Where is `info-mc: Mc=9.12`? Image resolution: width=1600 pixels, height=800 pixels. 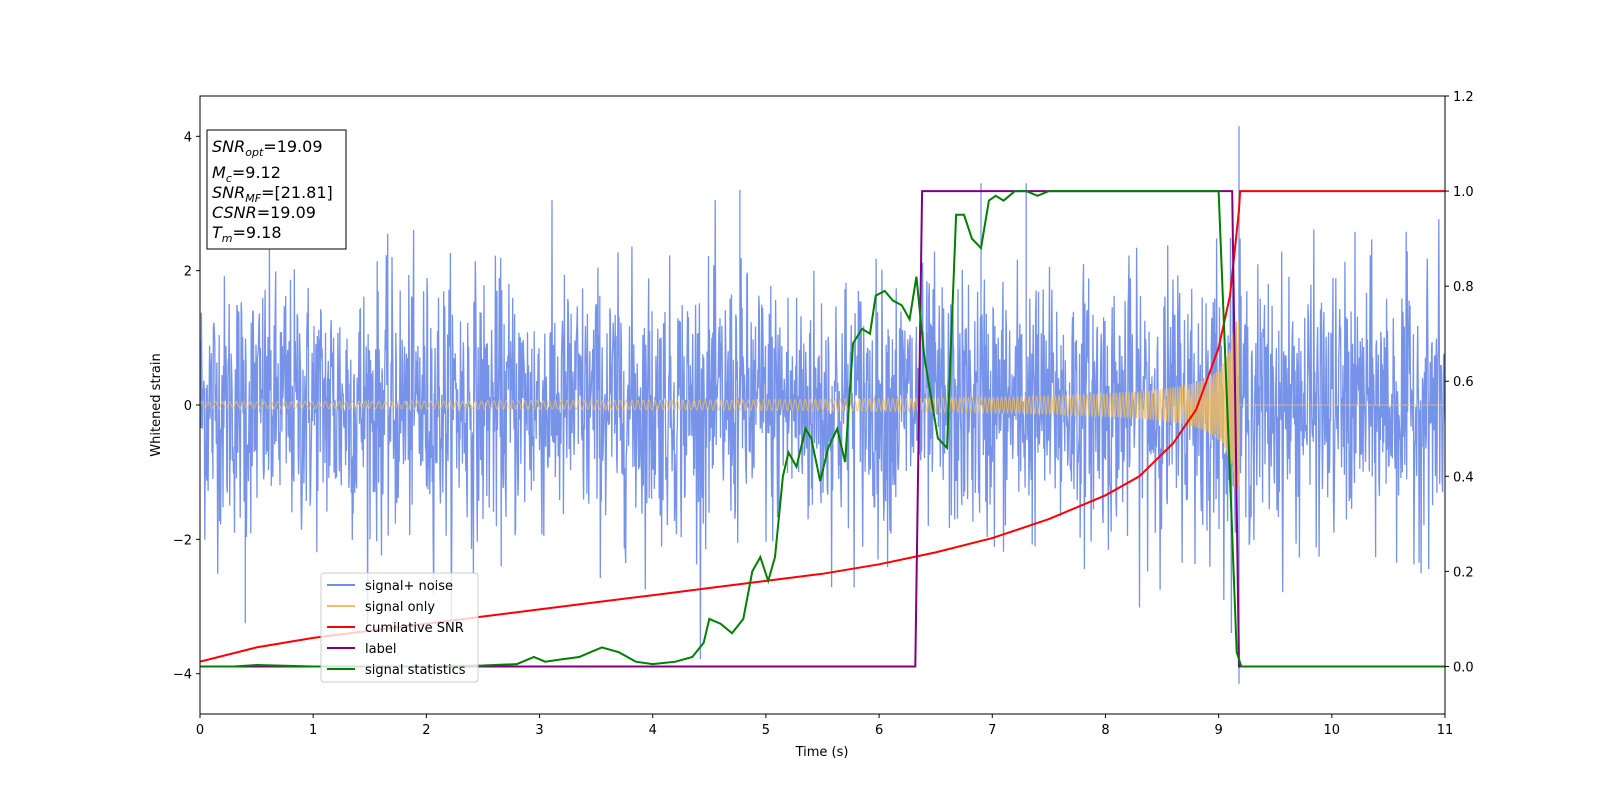 info-mc: Mc=9.12 is located at coordinates (246, 174).